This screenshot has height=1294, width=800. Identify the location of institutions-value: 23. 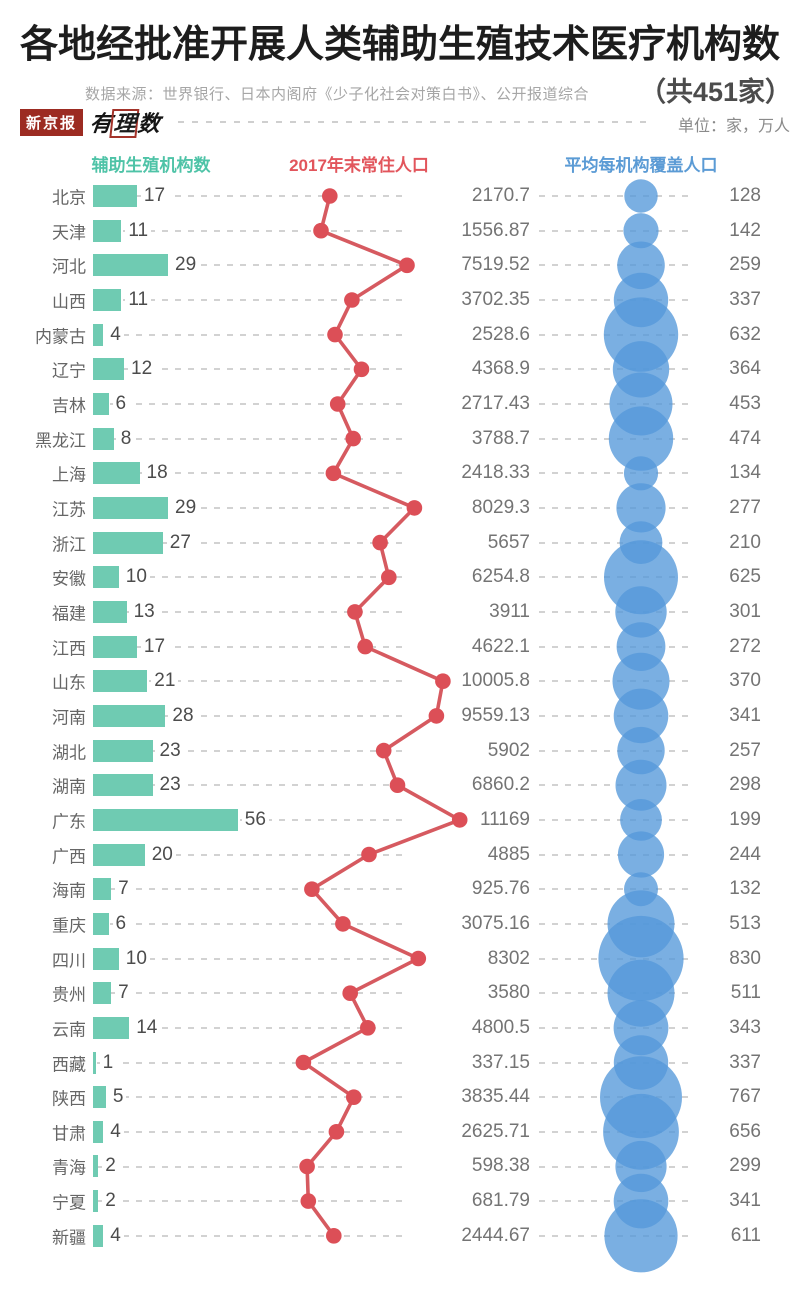
(170, 785).